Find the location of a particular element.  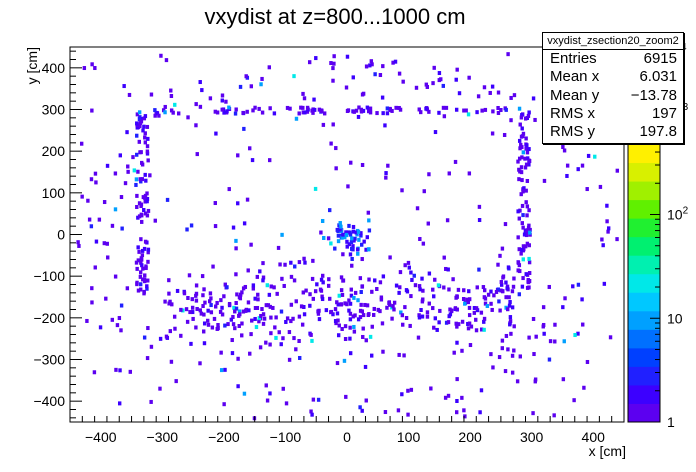

x-tick-label: 200 is located at coordinates (470, 437).